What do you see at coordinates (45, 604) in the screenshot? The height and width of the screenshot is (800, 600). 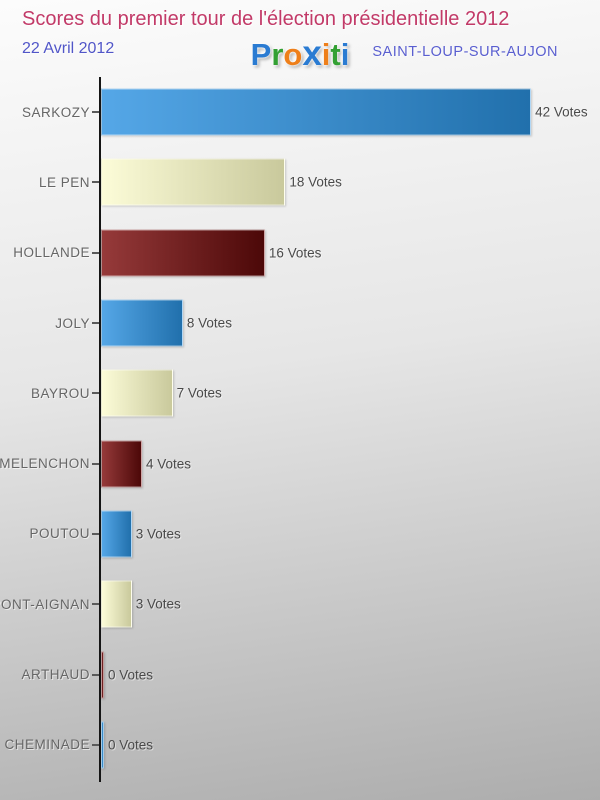 I see `category-label: DUPONT-AIGNAN` at bounding box center [45, 604].